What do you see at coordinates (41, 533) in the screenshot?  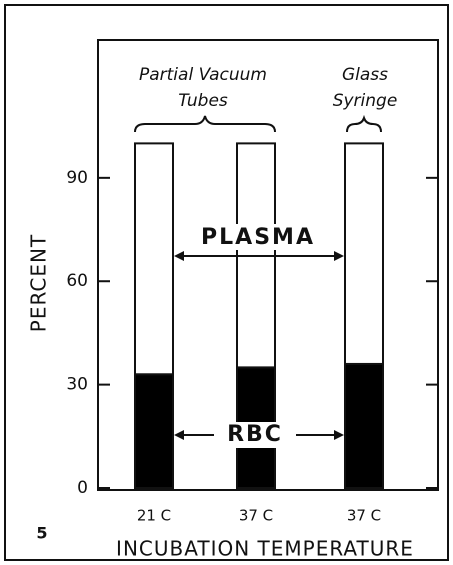 I see `figure-number: 5` at bounding box center [41, 533].